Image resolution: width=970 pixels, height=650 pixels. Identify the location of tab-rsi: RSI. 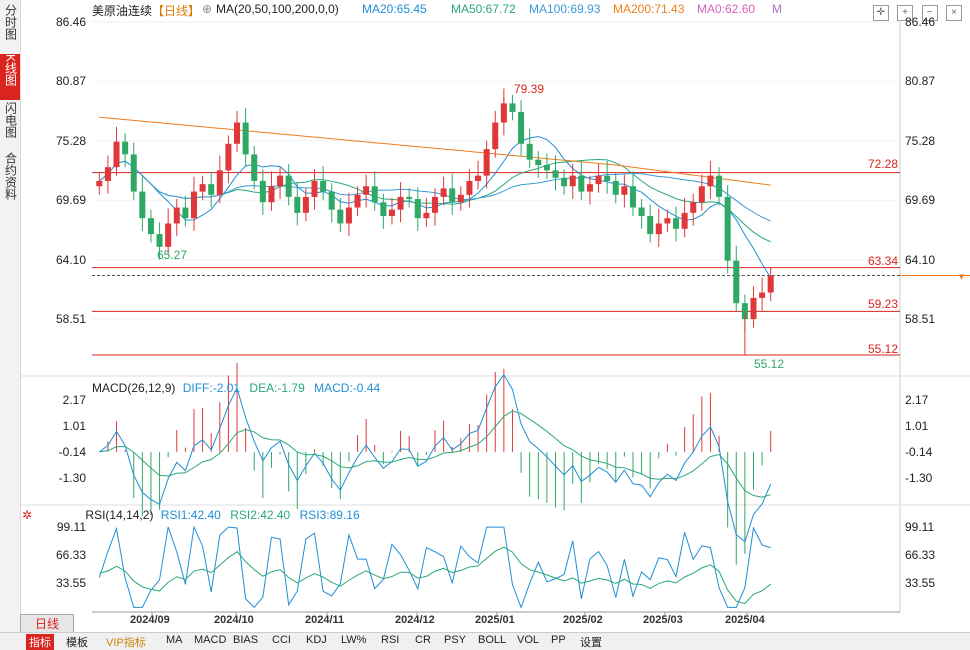
(390, 640).